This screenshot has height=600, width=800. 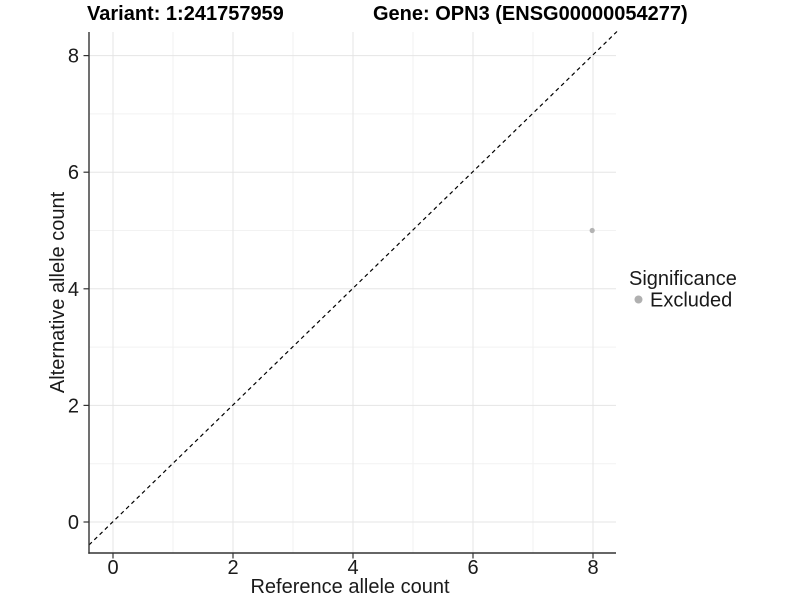 What do you see at coordinates (73, 406) in the screenshot?
I see `y-tick-label-2: 2` at bounding box center [73, 406].